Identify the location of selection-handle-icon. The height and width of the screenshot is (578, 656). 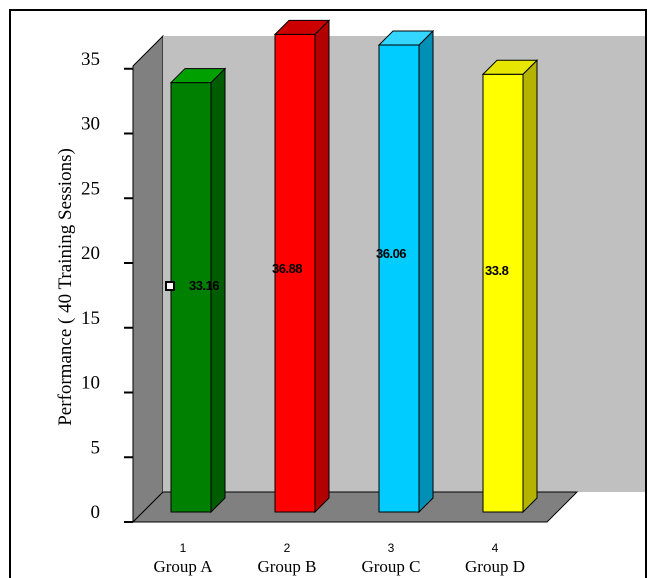
(170, 286).